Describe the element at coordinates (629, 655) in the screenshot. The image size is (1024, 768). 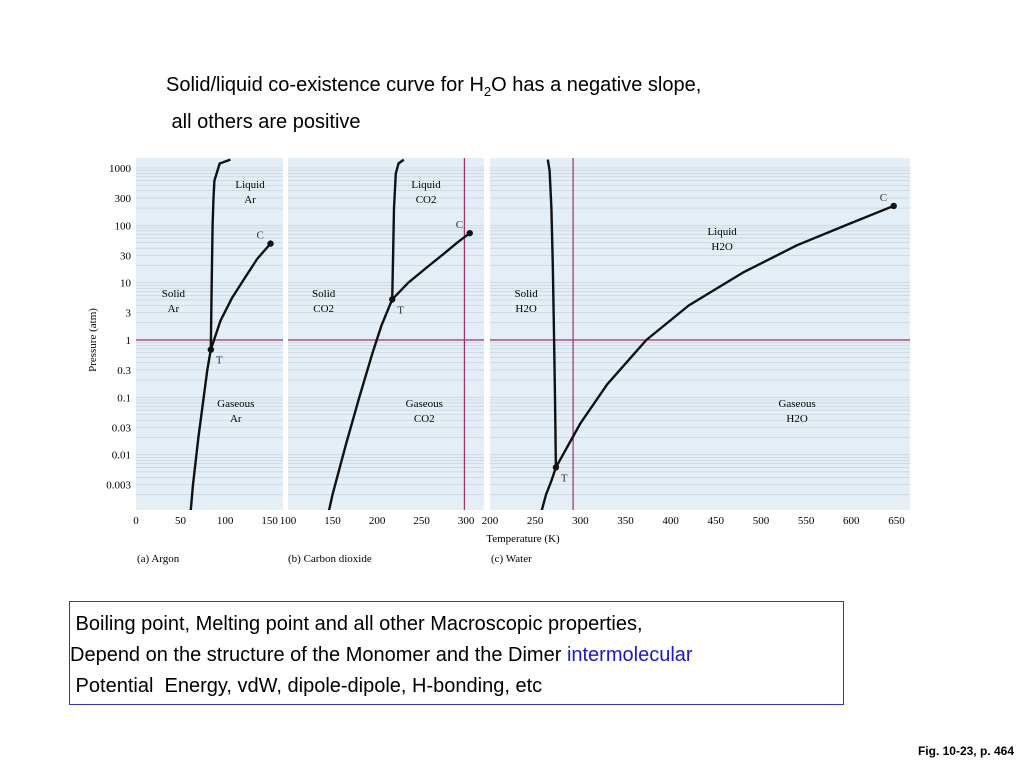
I see `info-highlight-word: intermolecular` at that location.